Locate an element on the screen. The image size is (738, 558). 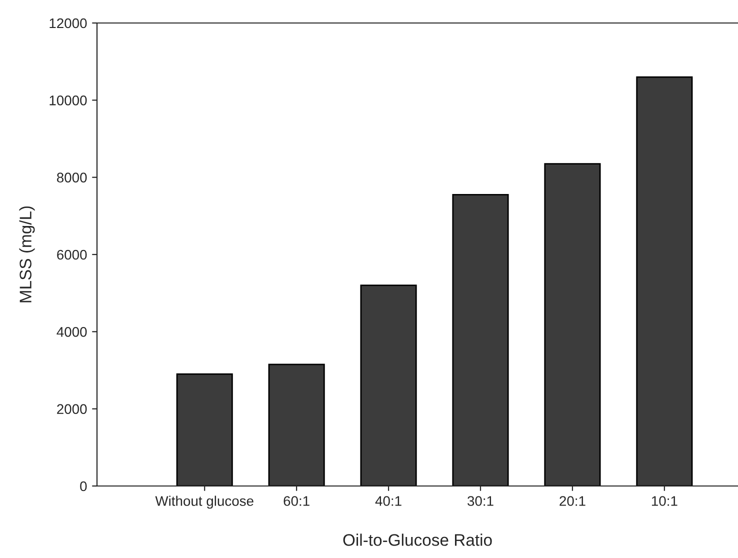
y-tick-label: 8000 is located at coordinates (71, 177).